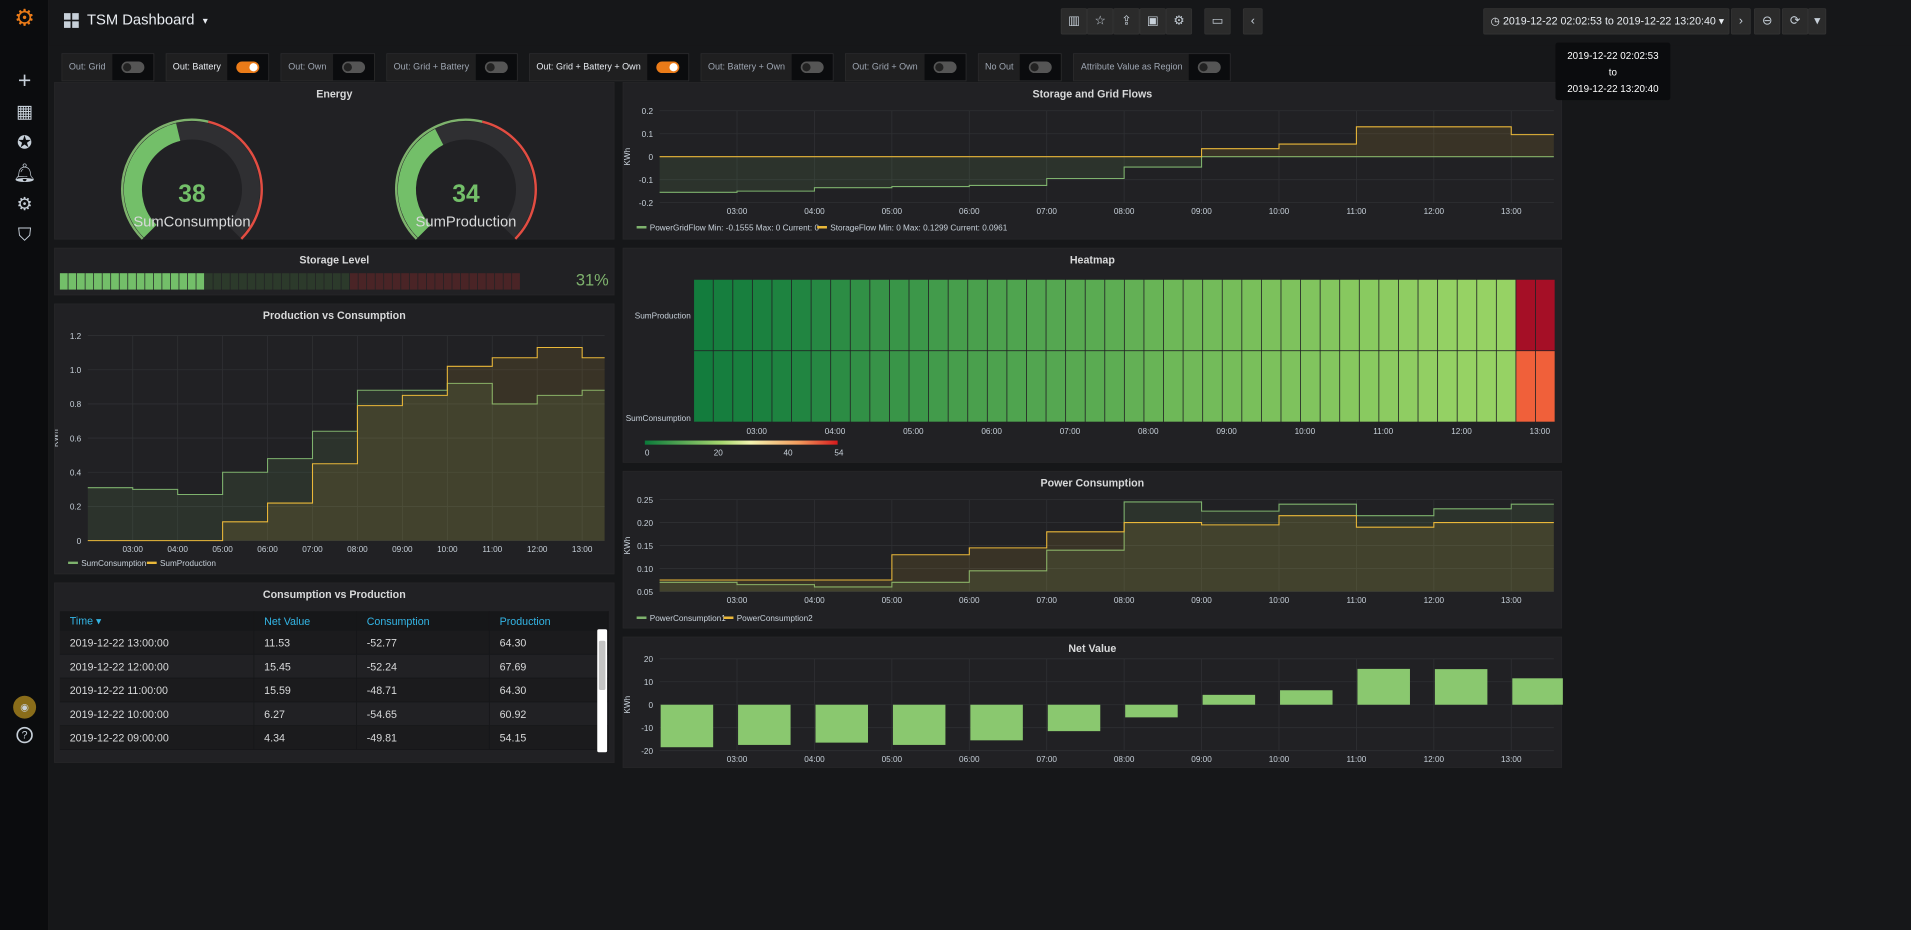 The height and width of the screenshot is (930, 1911). I want to click on shield-icon: ⛉, so click(24, 234).